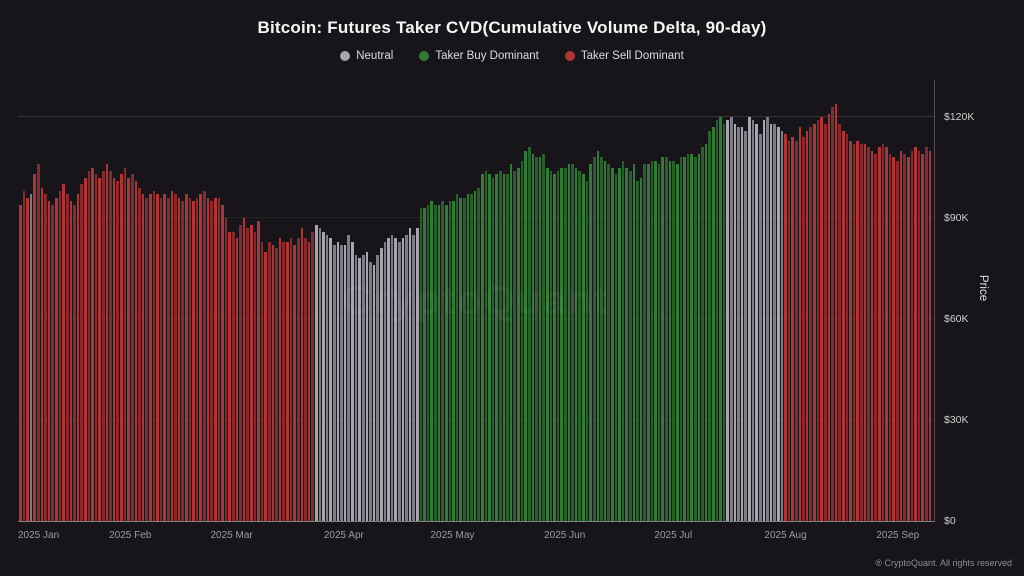 This screenshot has width=1024, height=576. I want to click on legend-item-taker-sell: Taker Sell Dominant, so click(624, 56).